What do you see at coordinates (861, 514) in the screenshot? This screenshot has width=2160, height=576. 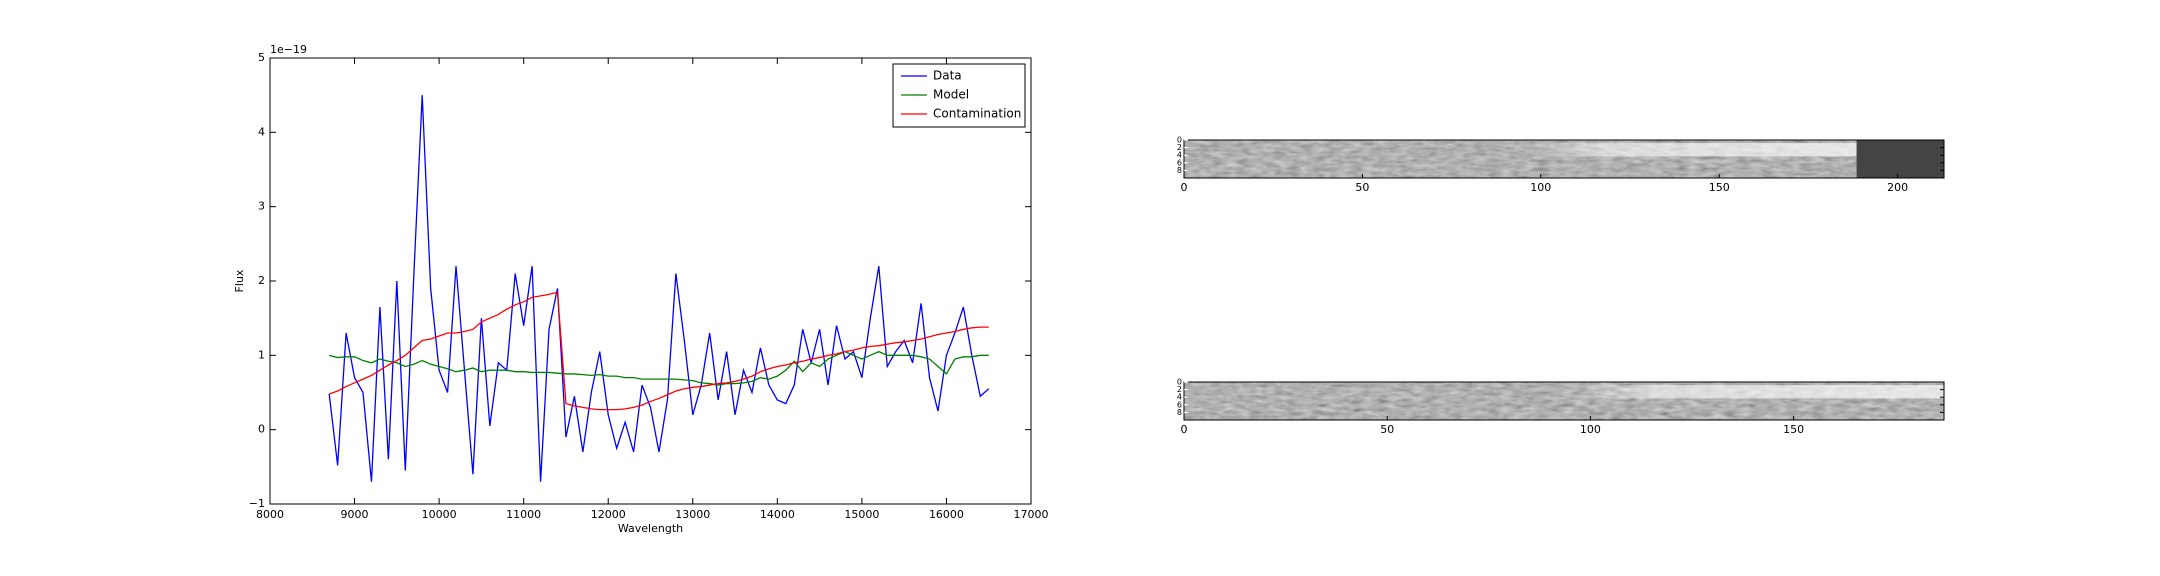 I see `x-tick-label: 15000` at bounding box center [861, 514].